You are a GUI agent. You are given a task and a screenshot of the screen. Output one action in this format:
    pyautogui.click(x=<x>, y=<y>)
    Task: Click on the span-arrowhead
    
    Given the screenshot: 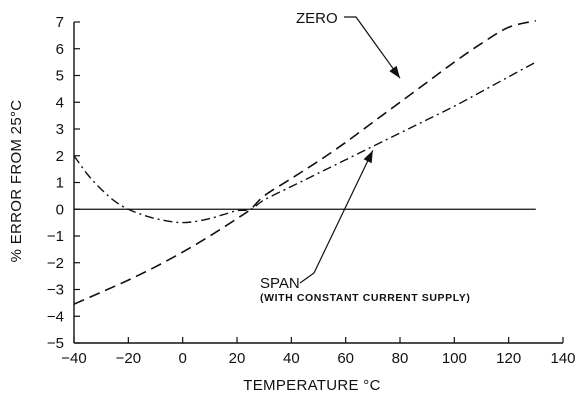 What is the action you would take?
    pyautogui.click(x=368, y=157)
    